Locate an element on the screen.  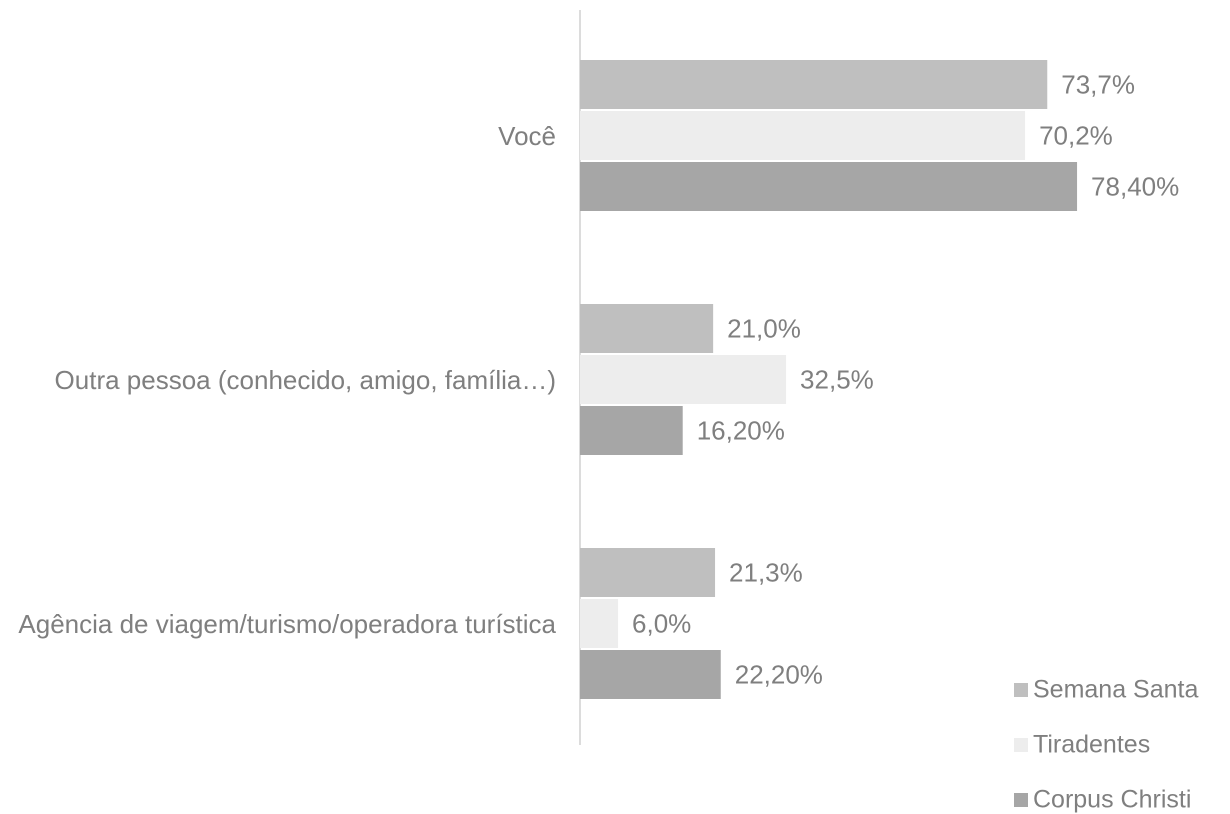
legend-label: Corpus Christi is located at coordinates (1112, 800).